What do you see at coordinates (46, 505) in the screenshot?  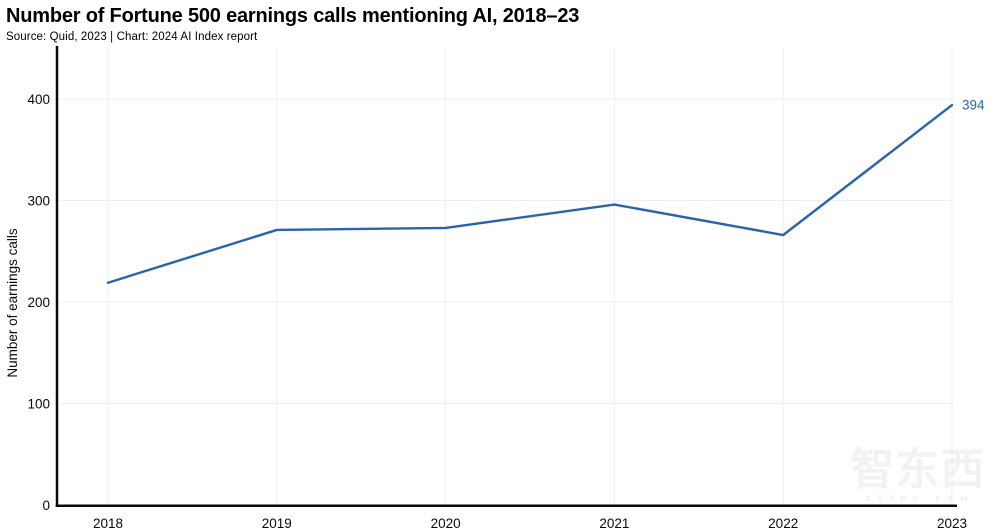 I see `y-tick-label: 0` at bounding box center [46, 505].